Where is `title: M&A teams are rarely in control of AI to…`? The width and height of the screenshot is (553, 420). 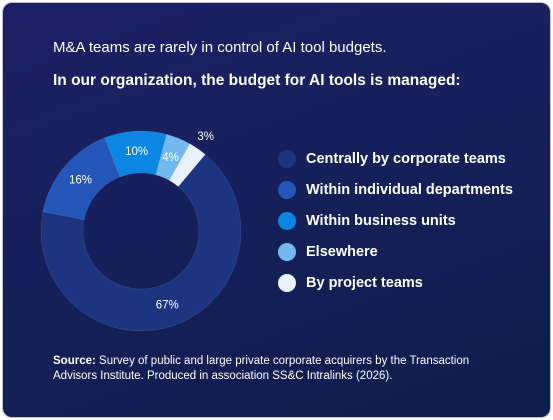 title: M&A teams are rarely in control of AI to… is located at coordinates (220, 47).